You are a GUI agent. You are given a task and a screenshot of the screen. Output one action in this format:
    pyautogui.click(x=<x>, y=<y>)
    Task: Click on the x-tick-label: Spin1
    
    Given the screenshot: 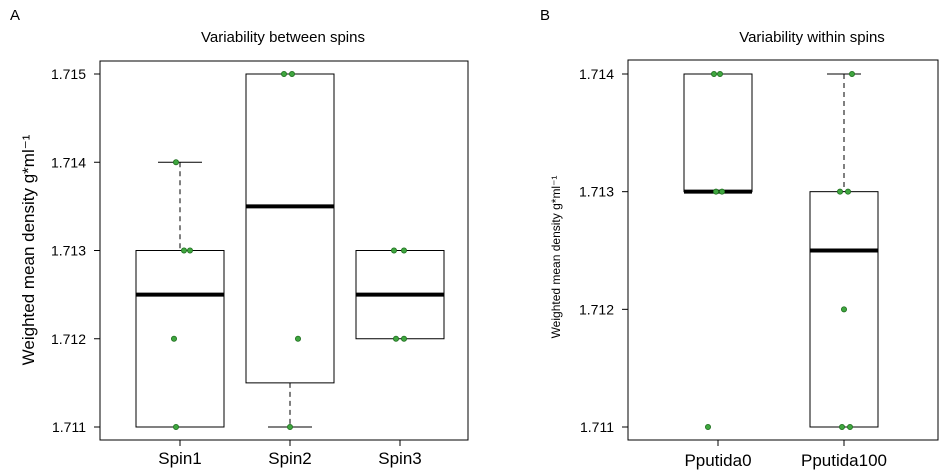 What is the action you would take?
    pyautogui.click(x=179, y=458)
    